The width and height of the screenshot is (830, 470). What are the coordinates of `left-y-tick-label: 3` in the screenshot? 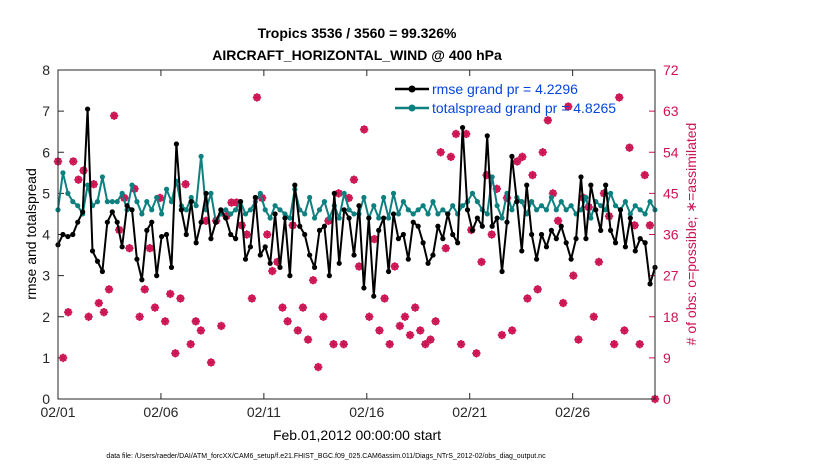 It's located at (46, 276).